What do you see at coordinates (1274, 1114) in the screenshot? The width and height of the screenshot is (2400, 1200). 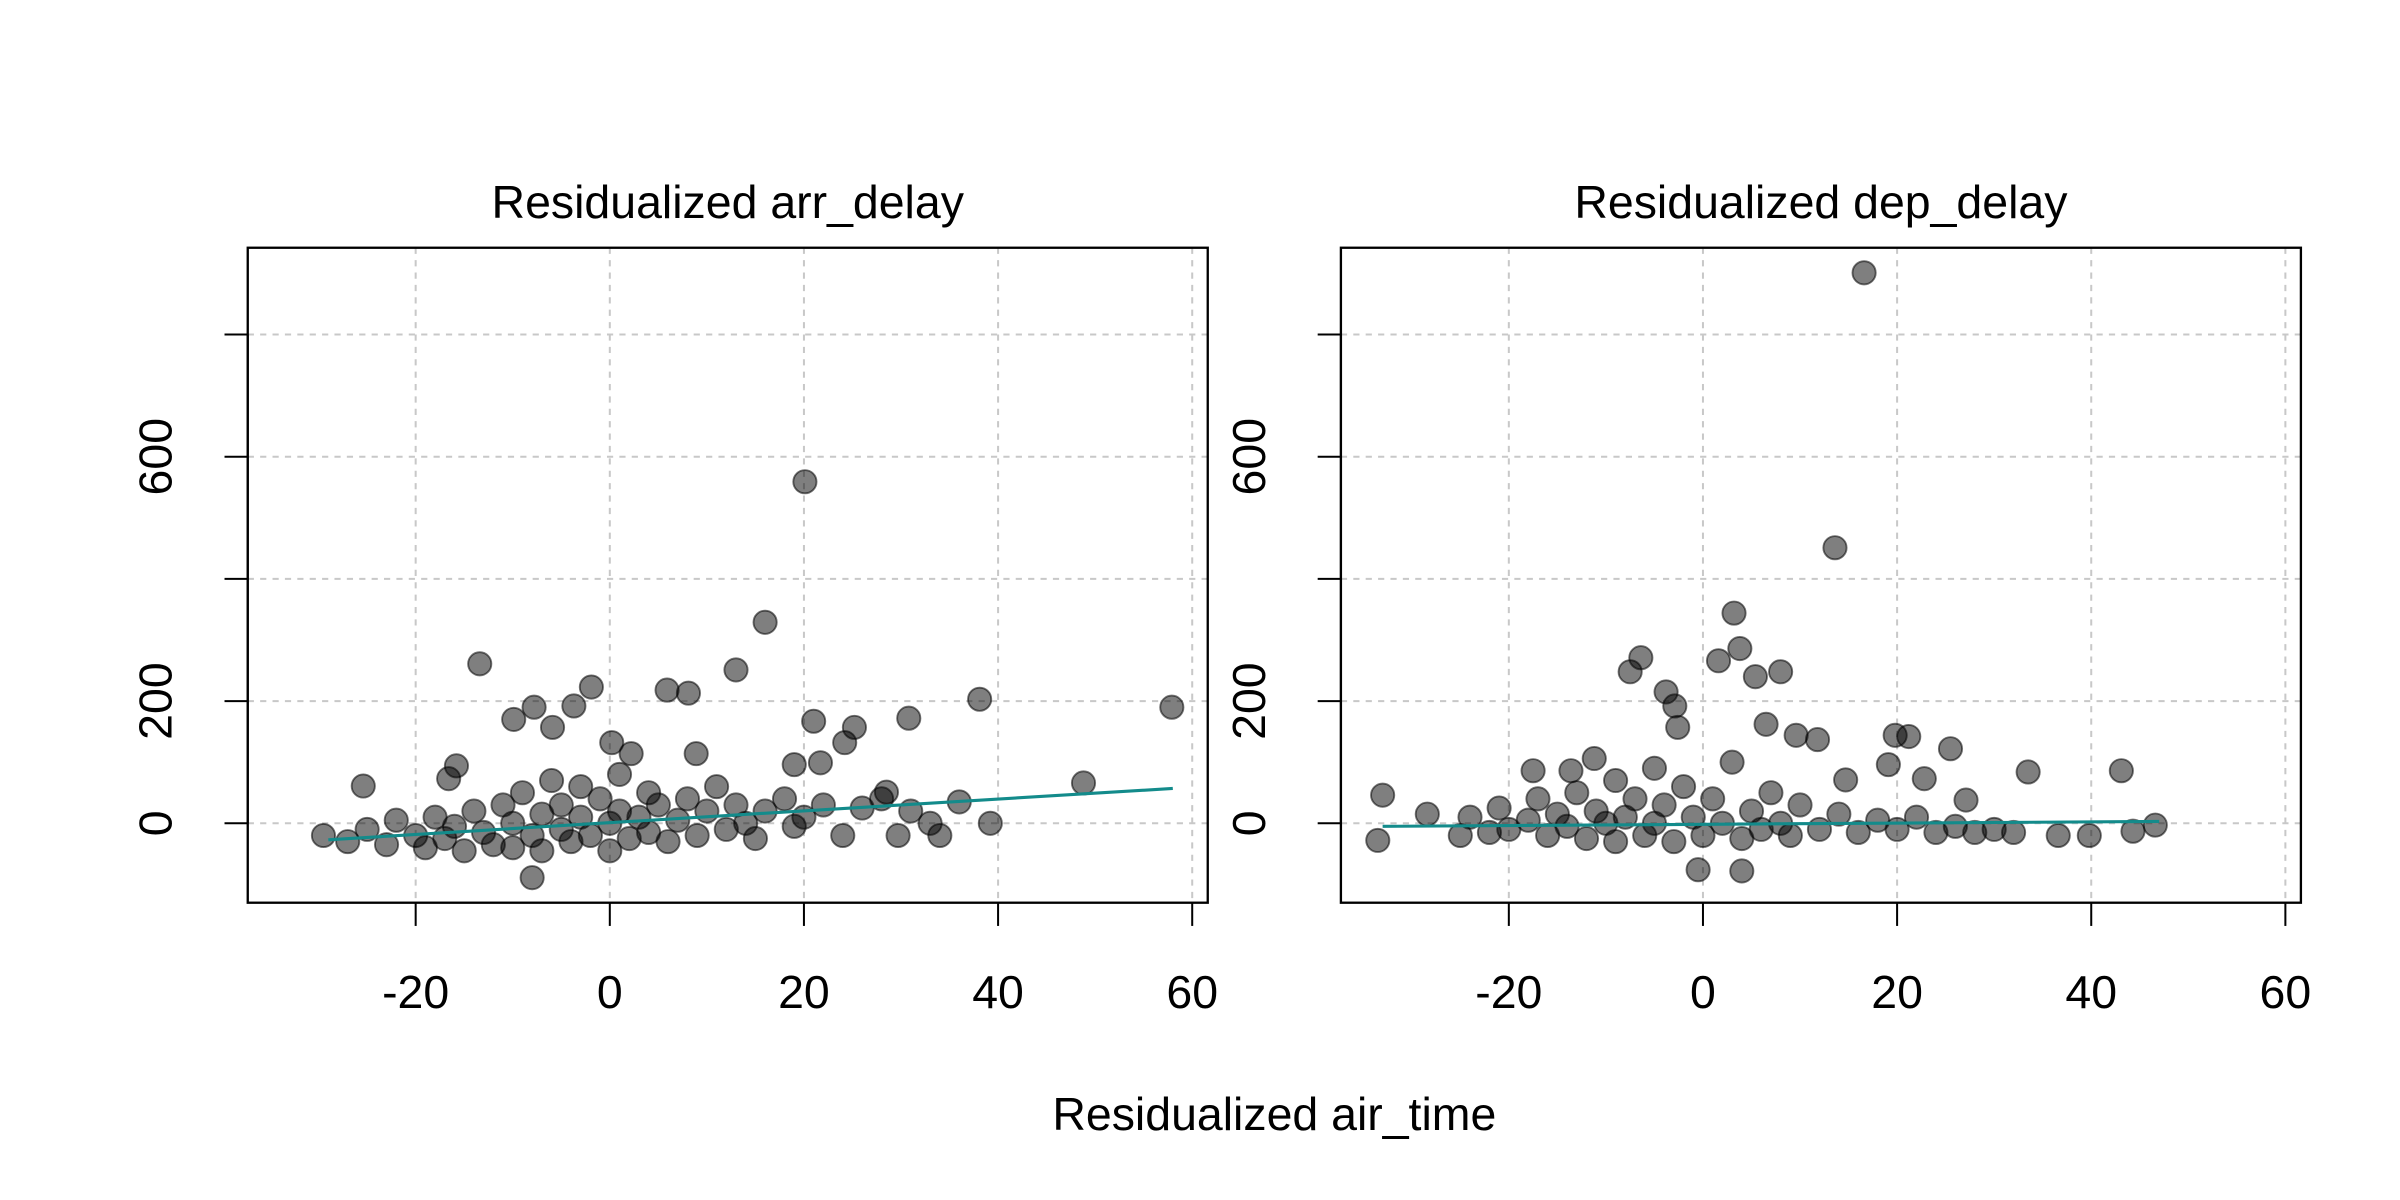 I see `x-axis-label: Residualized air_time` at bounding box center [1274, 1114].